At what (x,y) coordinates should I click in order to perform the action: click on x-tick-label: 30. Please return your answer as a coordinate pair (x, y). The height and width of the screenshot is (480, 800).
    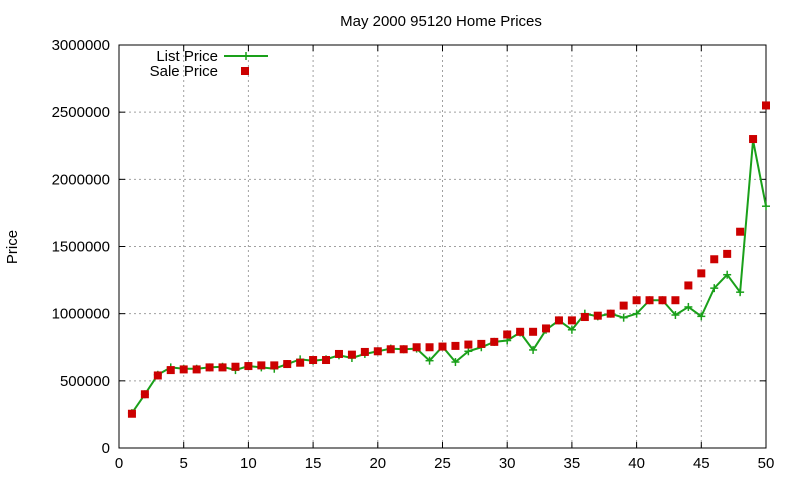
    Looking at the image, I should click on (507, 463).